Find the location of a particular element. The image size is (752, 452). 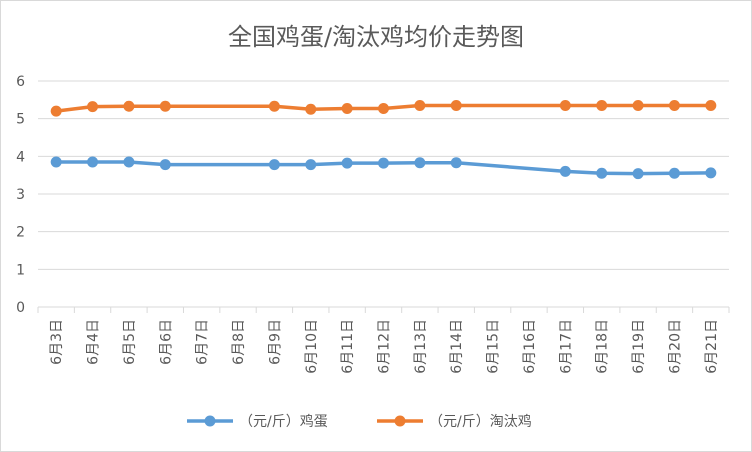

x-tick-label: 6月3日 is located at coordinates (57, 342).